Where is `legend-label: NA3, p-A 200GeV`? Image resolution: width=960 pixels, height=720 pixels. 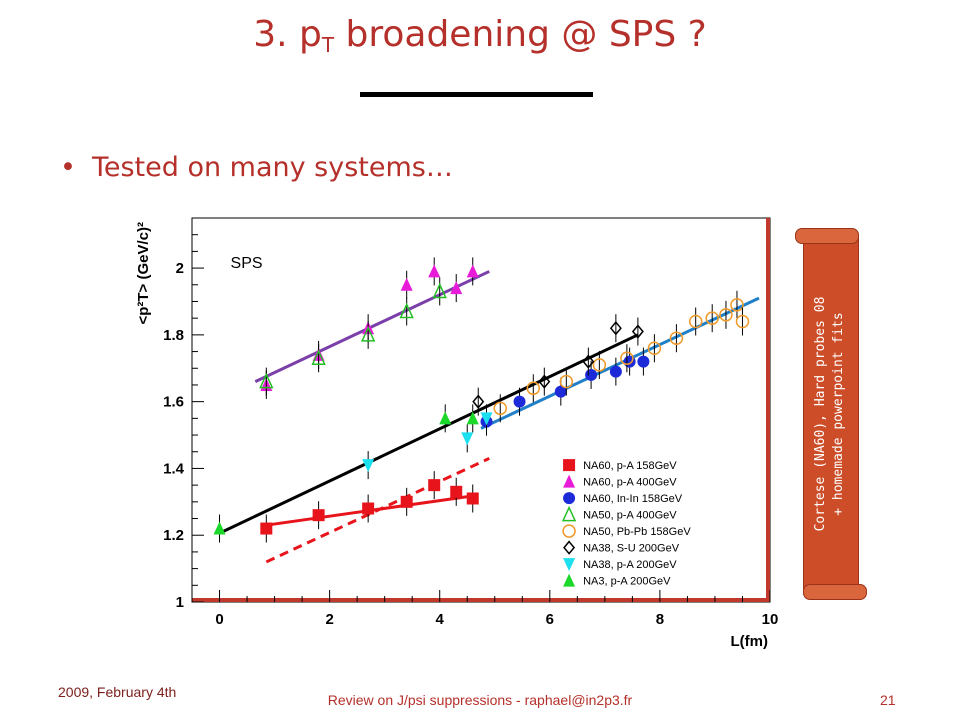
legend-label: NA3, p-A 200GeV is located at coordinates (627, 582).